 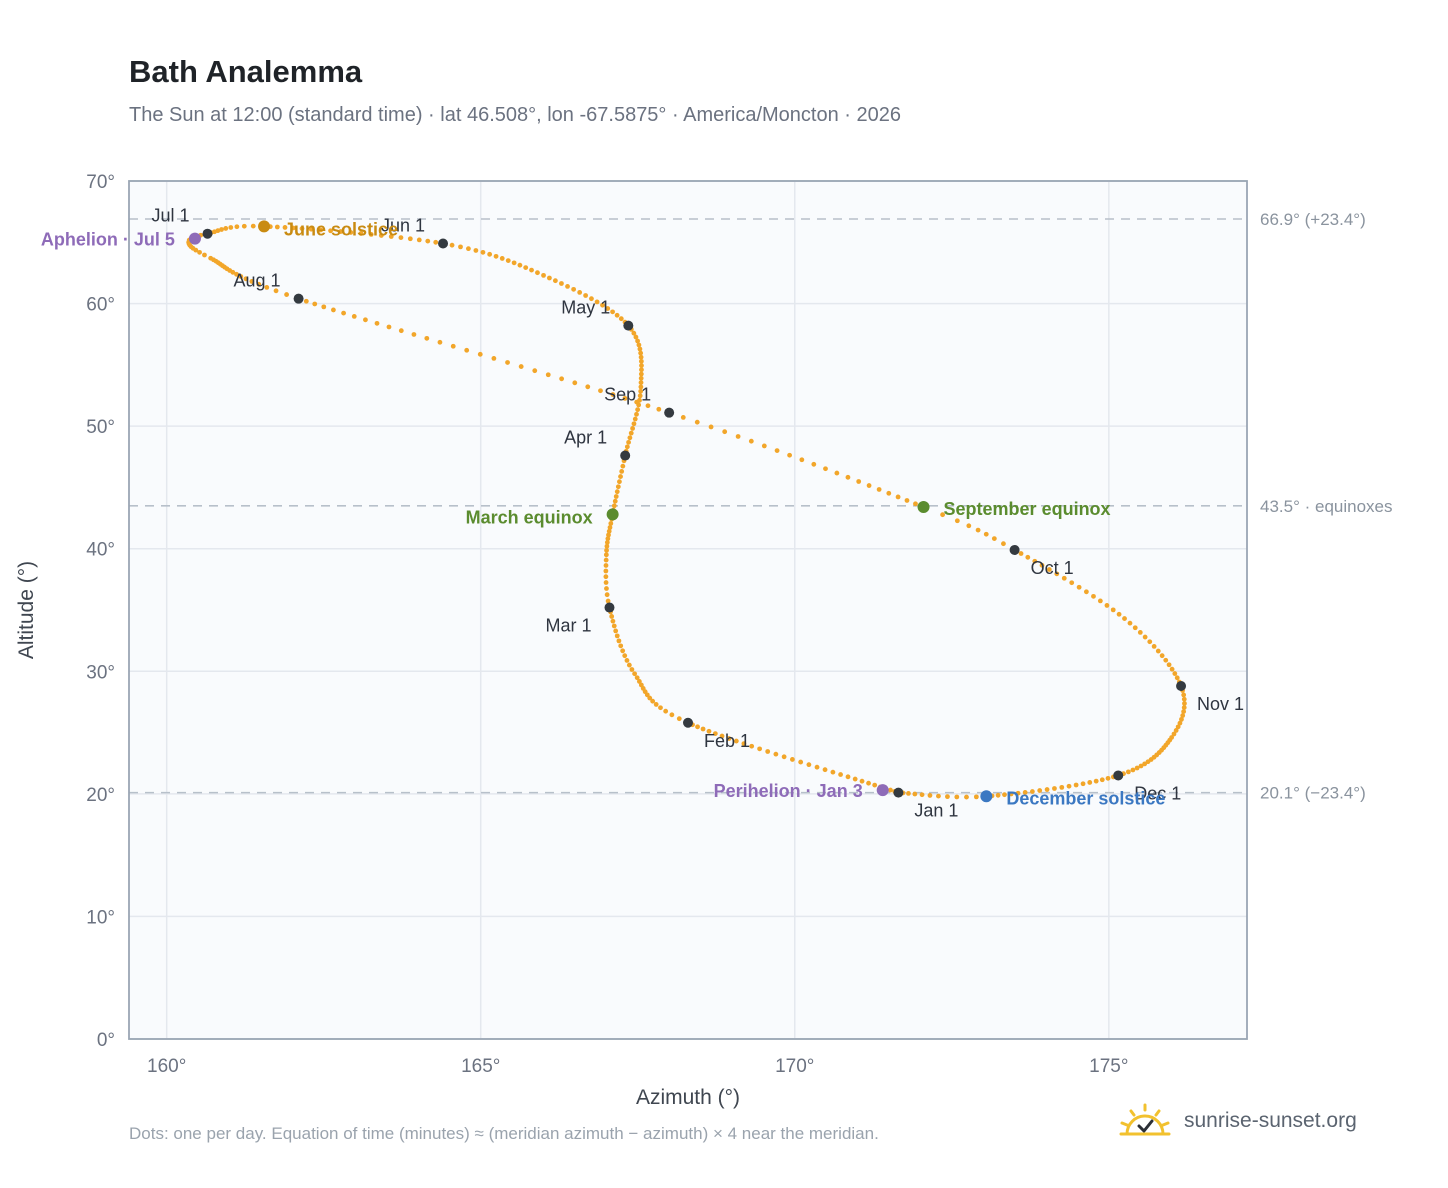 What do you see at coordinates (100, 305) in the screenshot?
I see `y-tick-label: 60°` at bounding box center [100, 305].